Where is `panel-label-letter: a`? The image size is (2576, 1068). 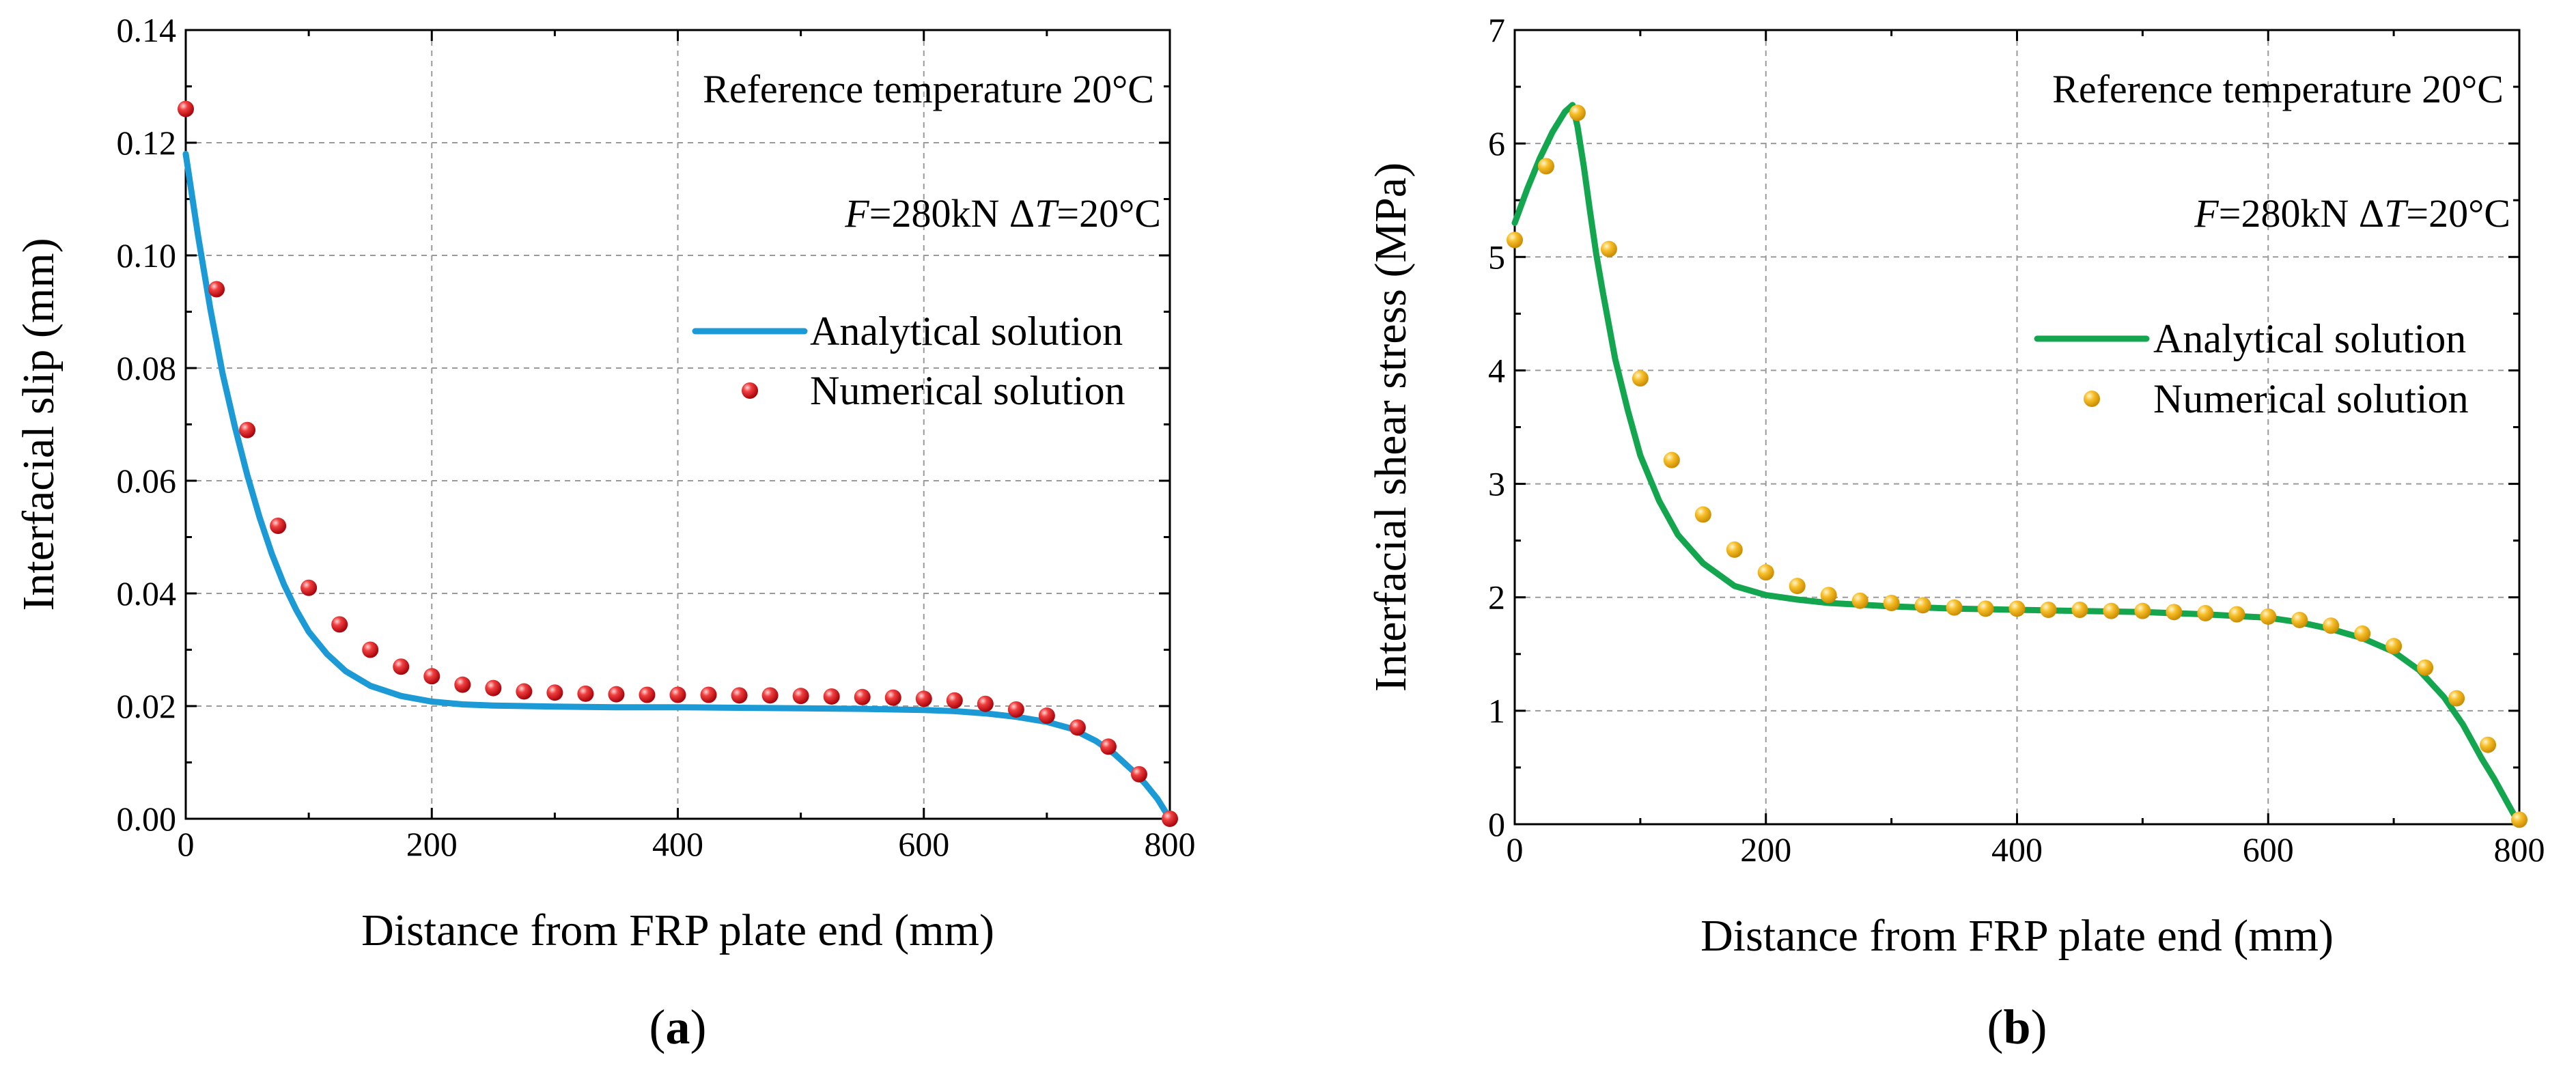
panel-label-letter: a is located at coordinates (678, 1027).